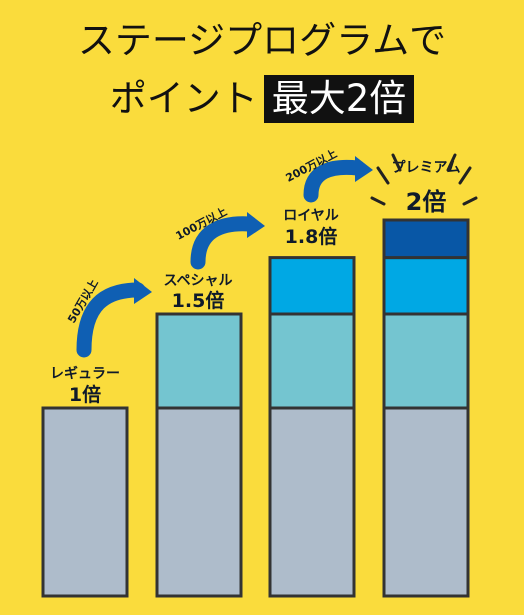 The width and height of the screenshot is (524, 615). What do you see at coordinates (85, 373) in the screenshot?
I see `category-label: レギュラー` at bounding box center [85, 373].